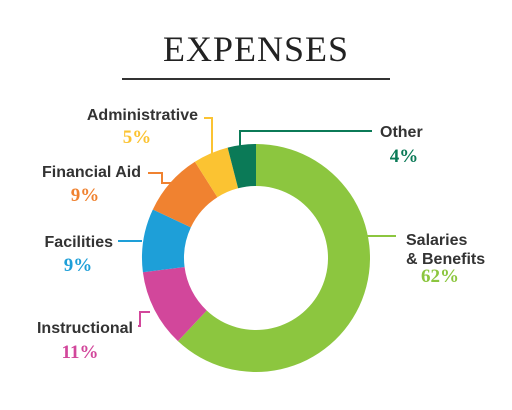  What do you see at coordinates (256, 79) in the screenshot?
I see `title-divider` at bounding box center [256, 79].